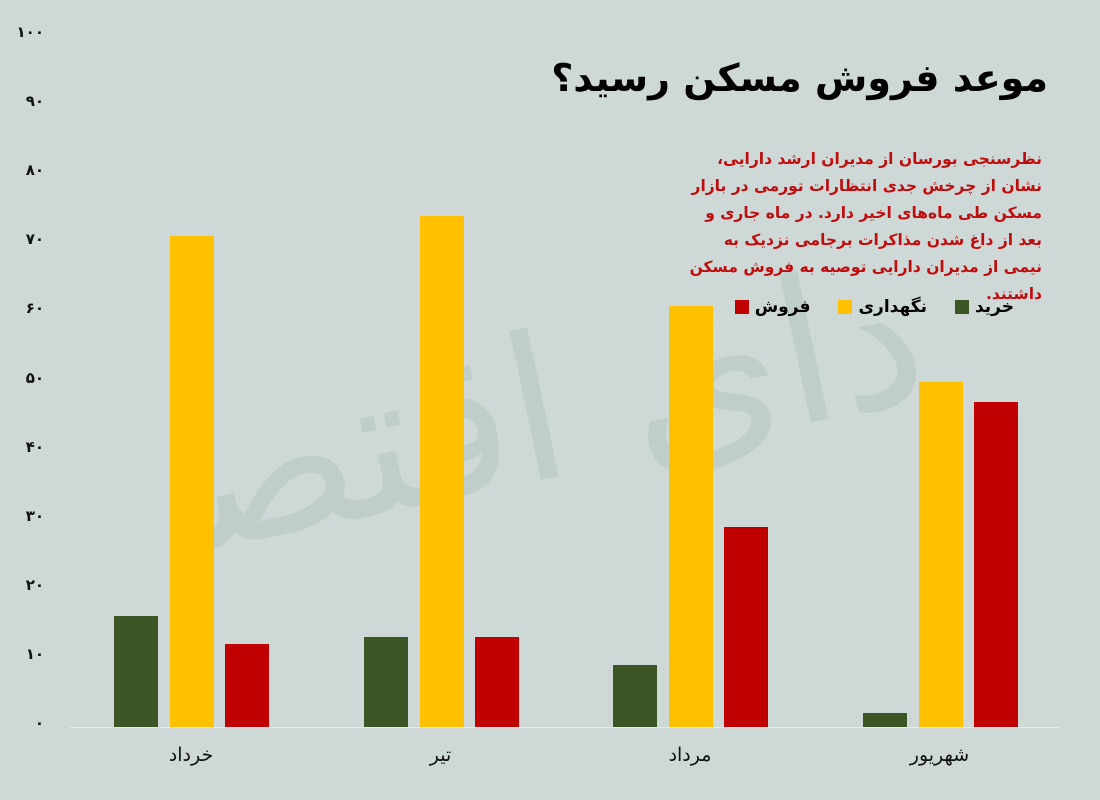 The width and height of the screenshot is (1100, 800). I want to click on legend-item-sell: فروش, so click(772, 307).